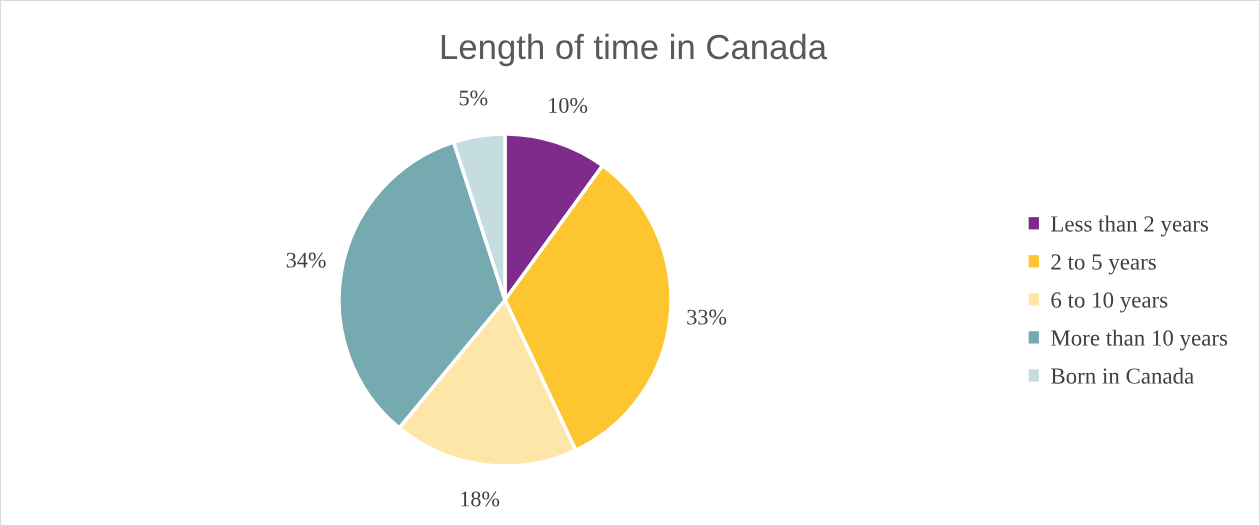 The width and height of the screenshot is (1260, 526). Describe the element at coordinates (1130, 226) in the screenshot. I see `legend-label: Less than 2 years` at that location.